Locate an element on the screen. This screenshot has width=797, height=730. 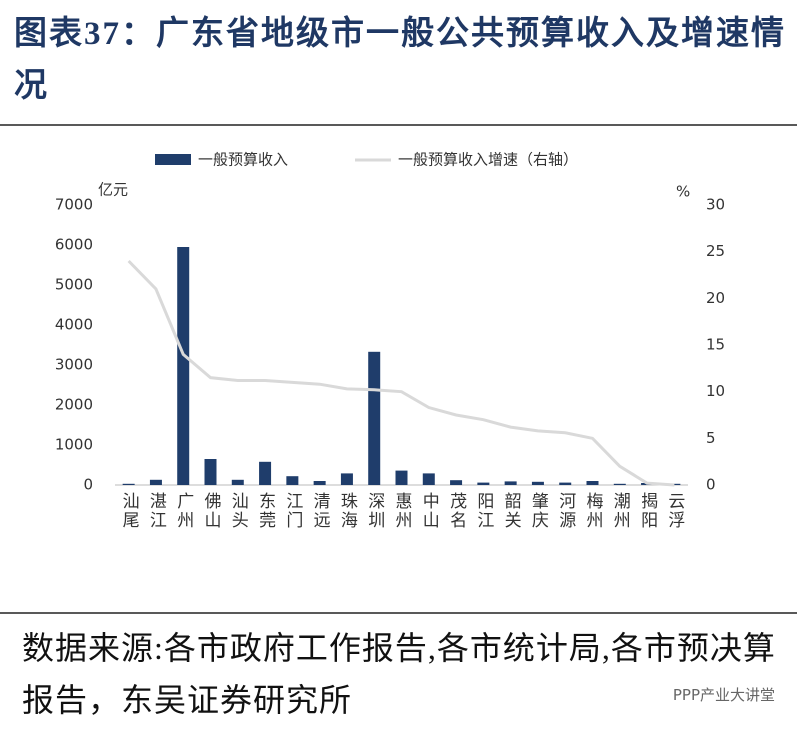
y2-tick-label: 25 is located at coordinates (715, 251).